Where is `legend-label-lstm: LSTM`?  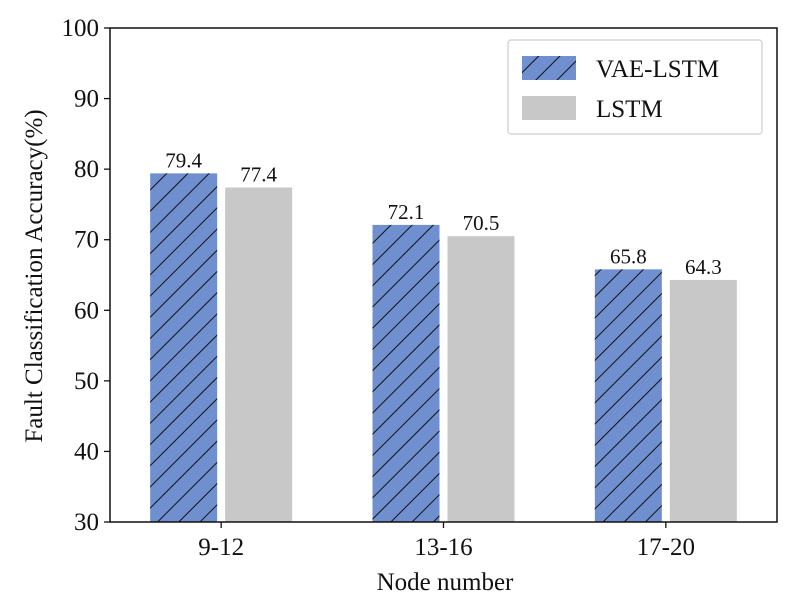
legend-label-lstm: LSTM is located at coordinates (629, 109).